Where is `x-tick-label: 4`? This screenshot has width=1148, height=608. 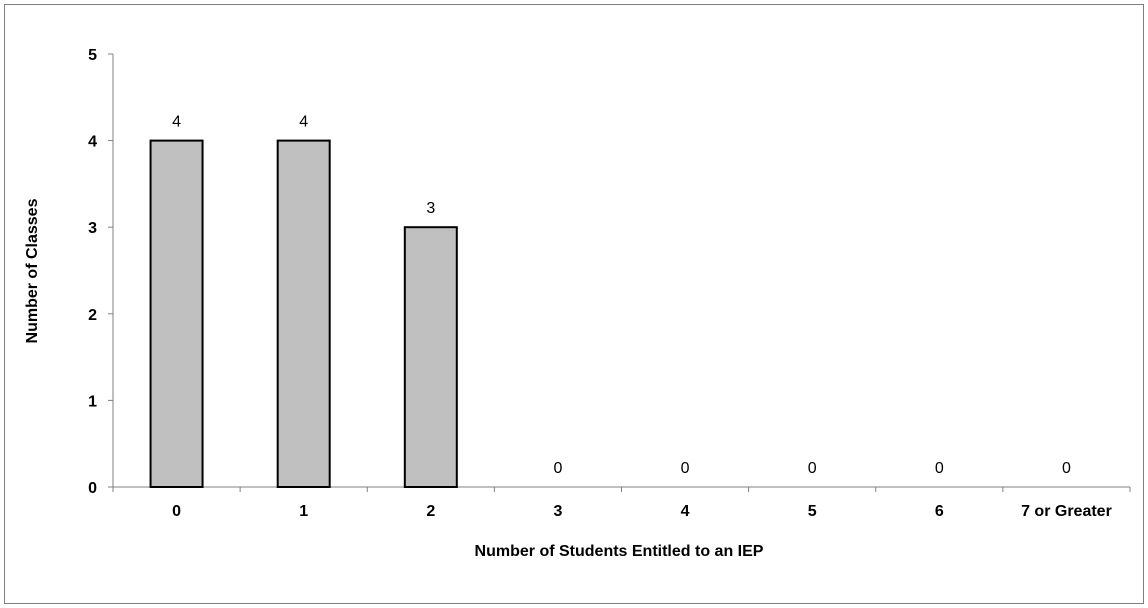 x-tick-label: 4 is located at coordinates (685, 511).